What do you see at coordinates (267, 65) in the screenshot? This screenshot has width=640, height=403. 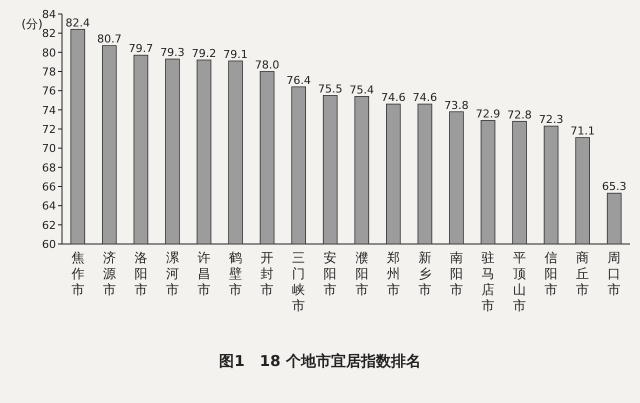 I see `data-label: 78.0` at bounding box center [267, 65].